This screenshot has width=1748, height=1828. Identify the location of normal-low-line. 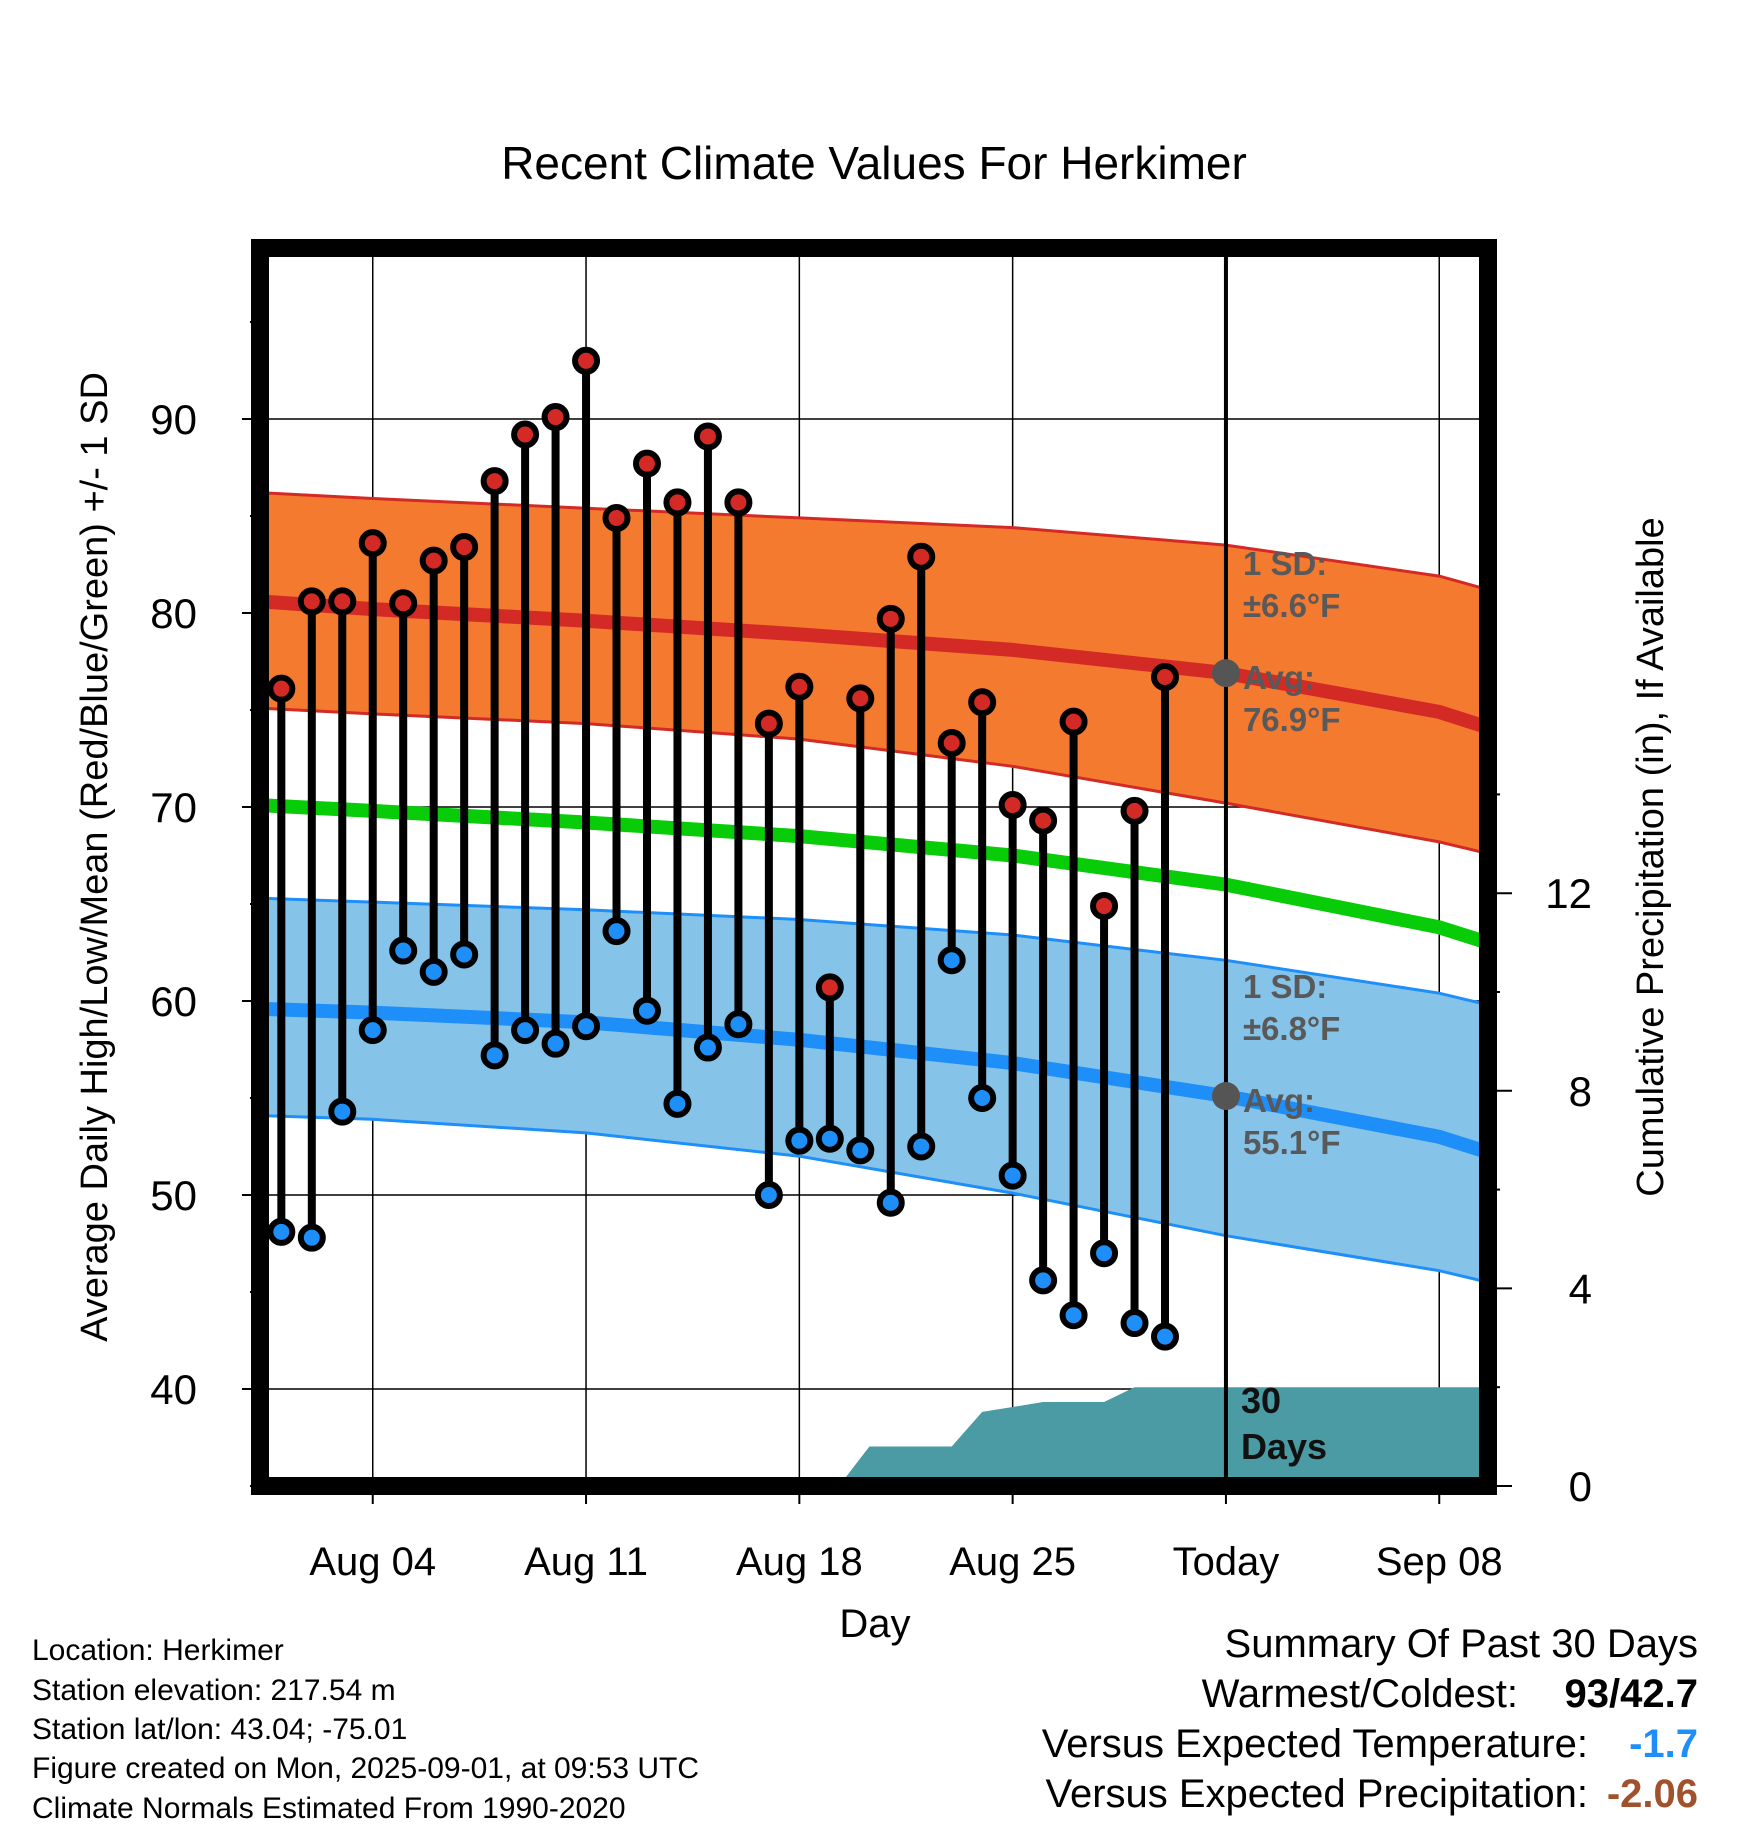
(873, 1080).